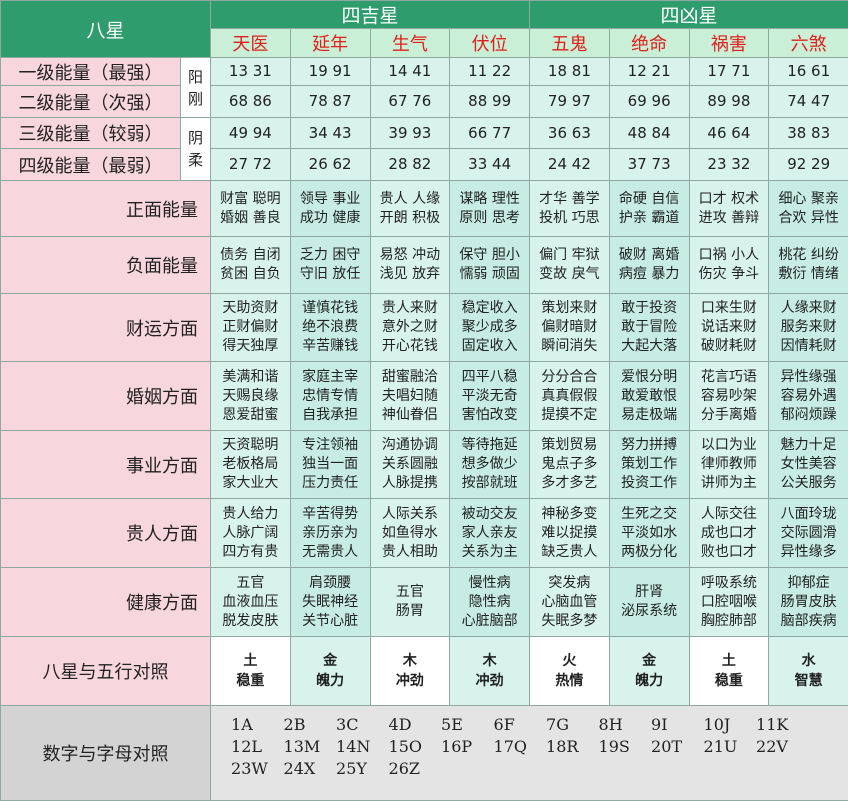  What do you see at coordinates (250, 199) in the screenshot?
I see `cell-line: 财富 聪明` at bounding box center [250, 199].